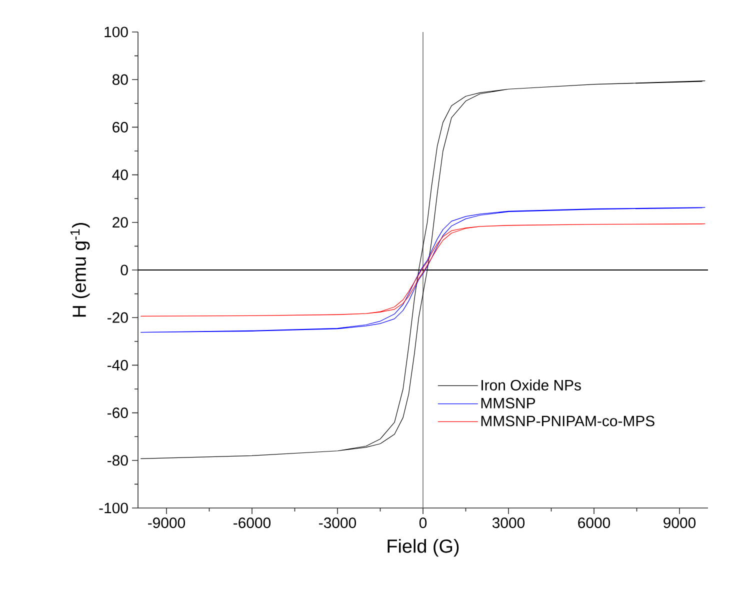  I want to click on y-tick-label: 0, so click(124, 270).